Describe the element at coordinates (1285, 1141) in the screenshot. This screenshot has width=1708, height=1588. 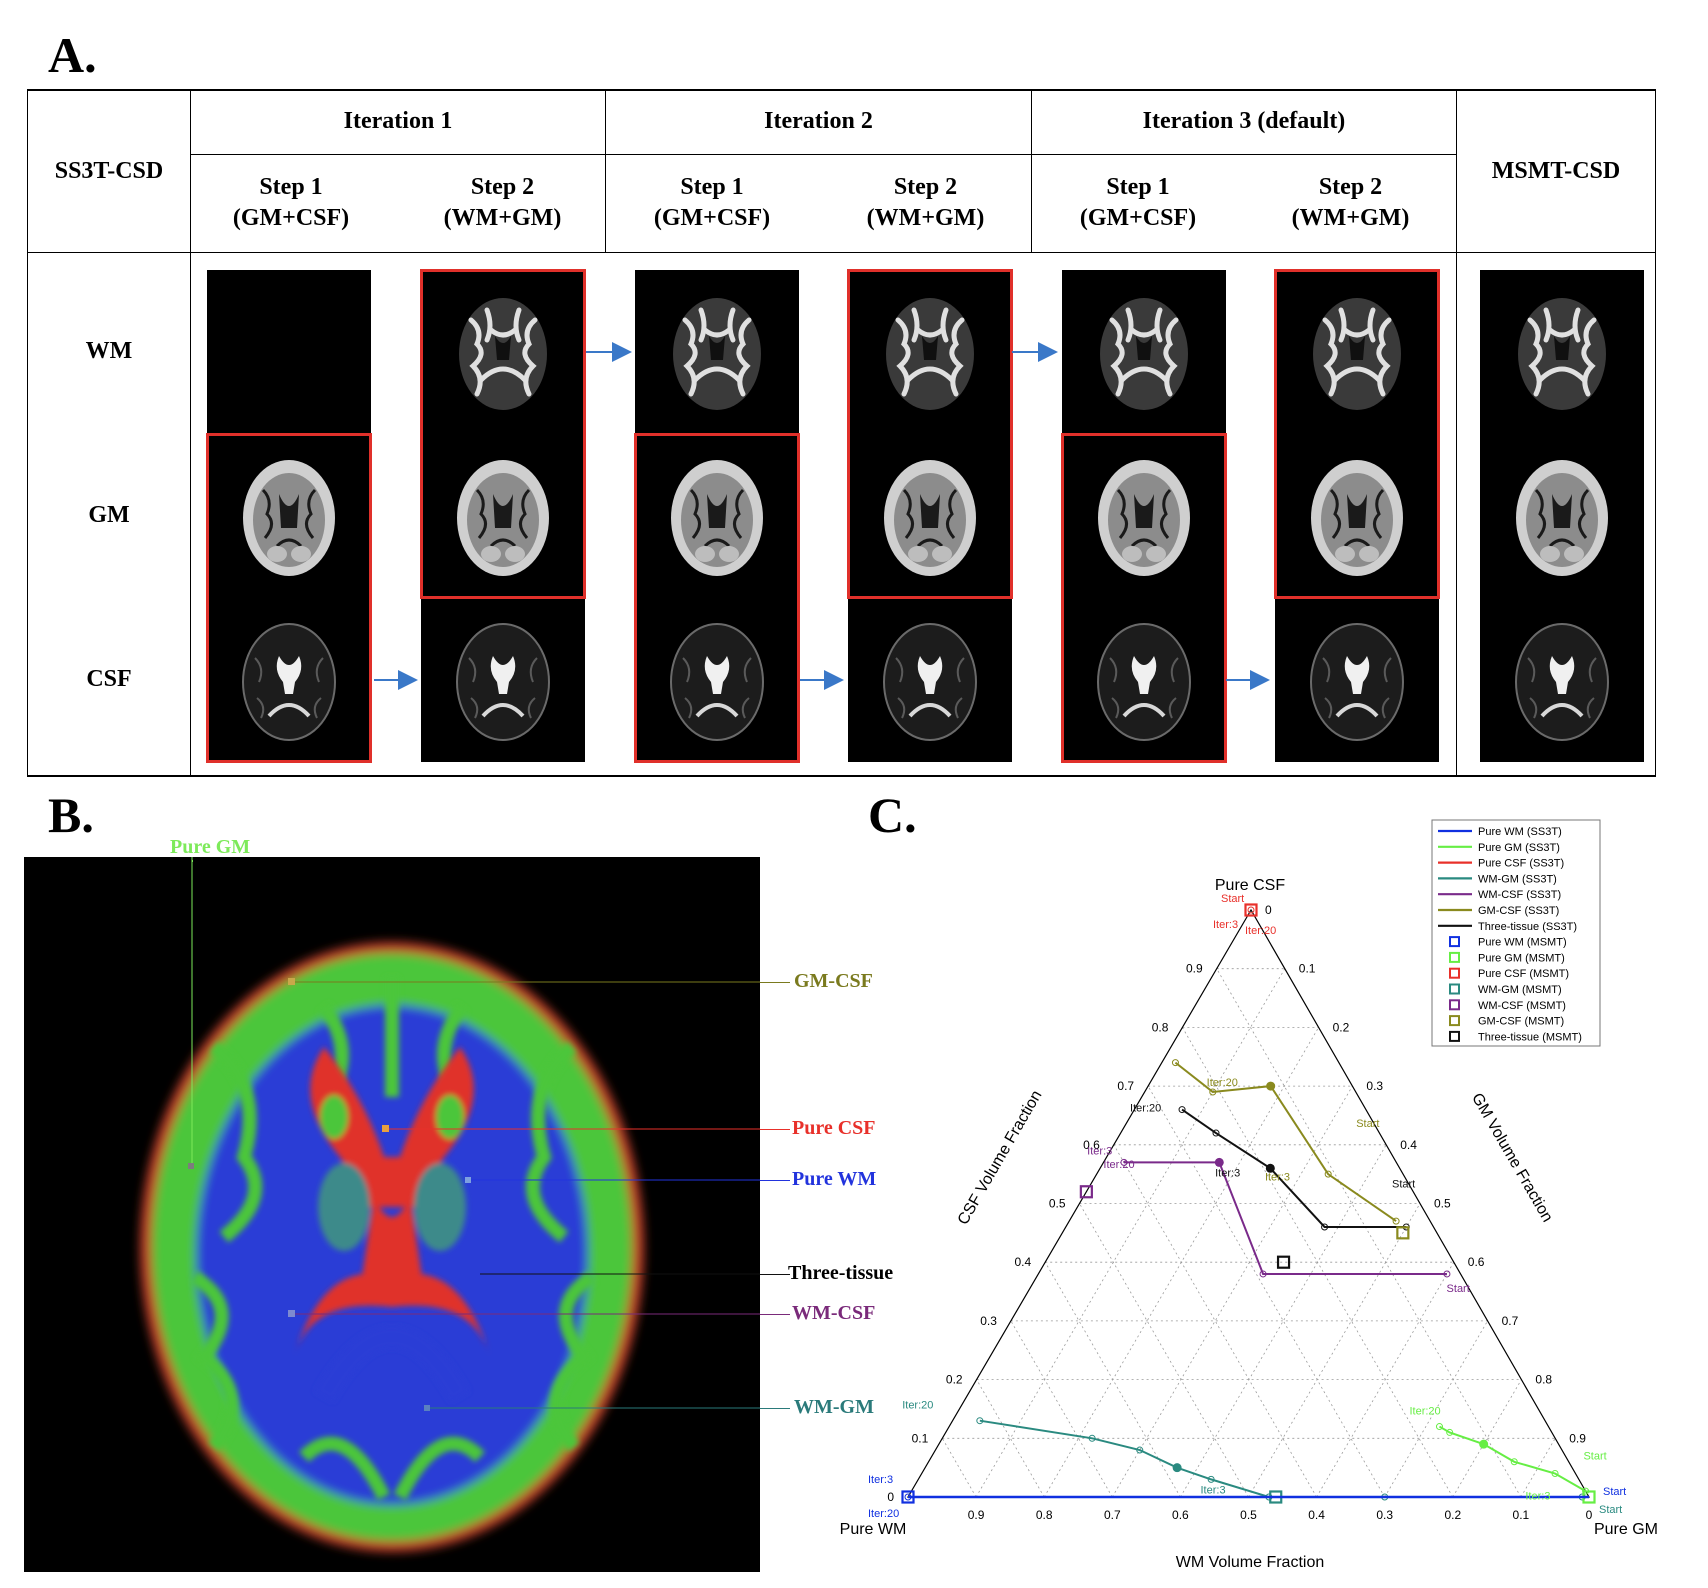
I see `series-line-gm-csf-ss3t` at that location.